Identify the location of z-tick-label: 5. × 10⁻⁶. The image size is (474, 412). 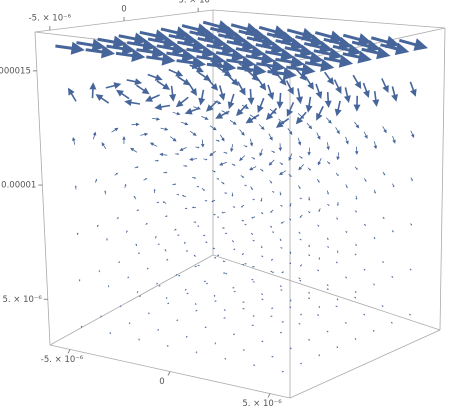
(22, 300).